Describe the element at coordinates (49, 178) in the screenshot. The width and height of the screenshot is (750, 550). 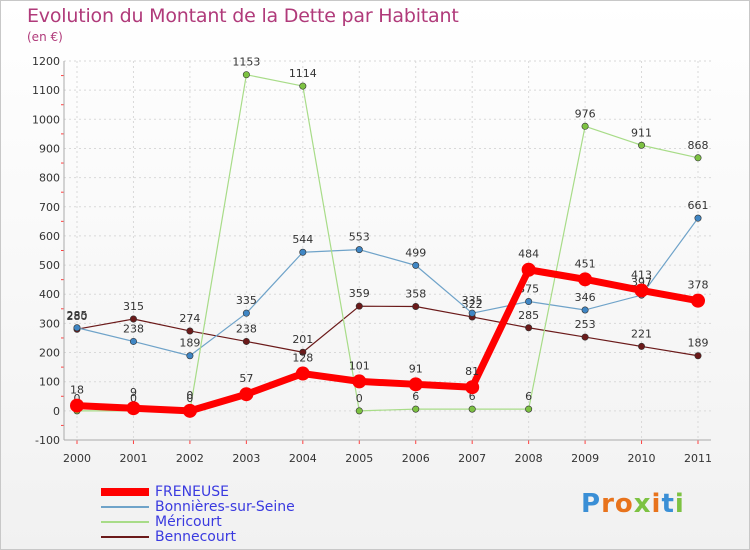
I see `y-tick-label: 800` at that location.